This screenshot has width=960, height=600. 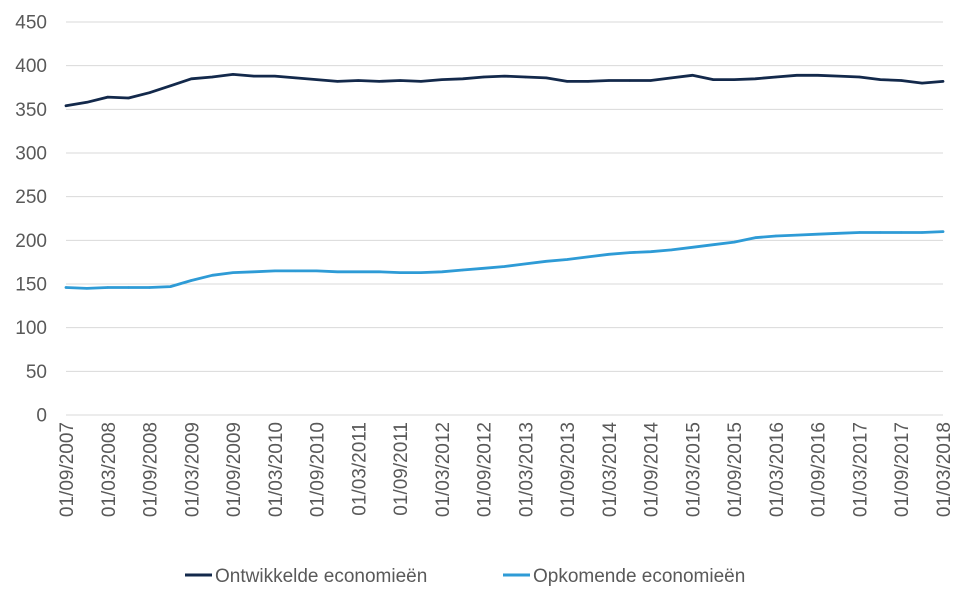 I want to click on legend-item: Opkomende economieën, so click(x=624, y=576).